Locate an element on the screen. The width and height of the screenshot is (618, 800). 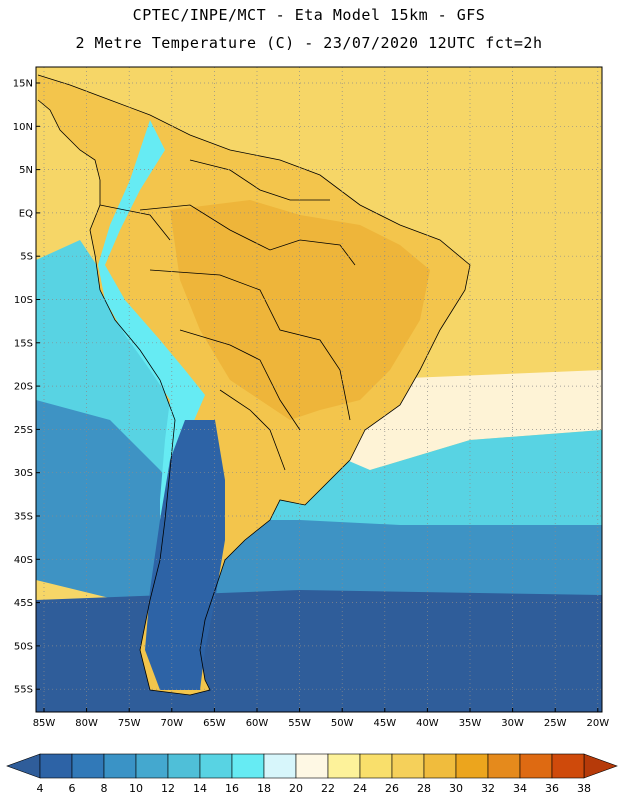
lat-label-EQ: EQ is located at coordinates (26, 213).